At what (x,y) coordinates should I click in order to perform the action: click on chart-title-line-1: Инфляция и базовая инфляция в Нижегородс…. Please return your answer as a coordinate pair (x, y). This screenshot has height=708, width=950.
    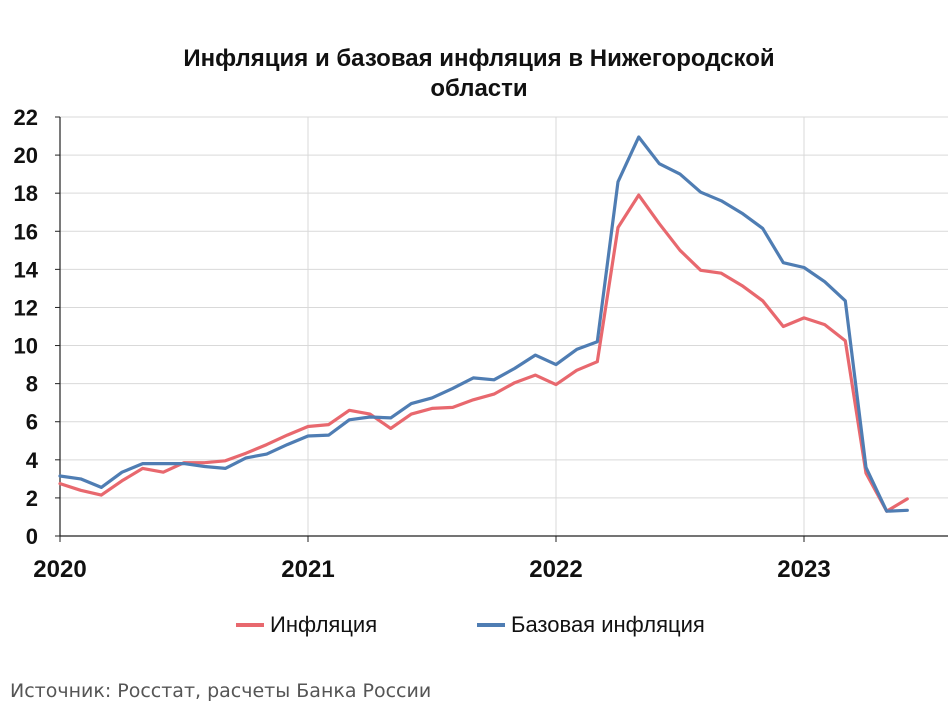
    Looking at the image, I should click on (479, 58).